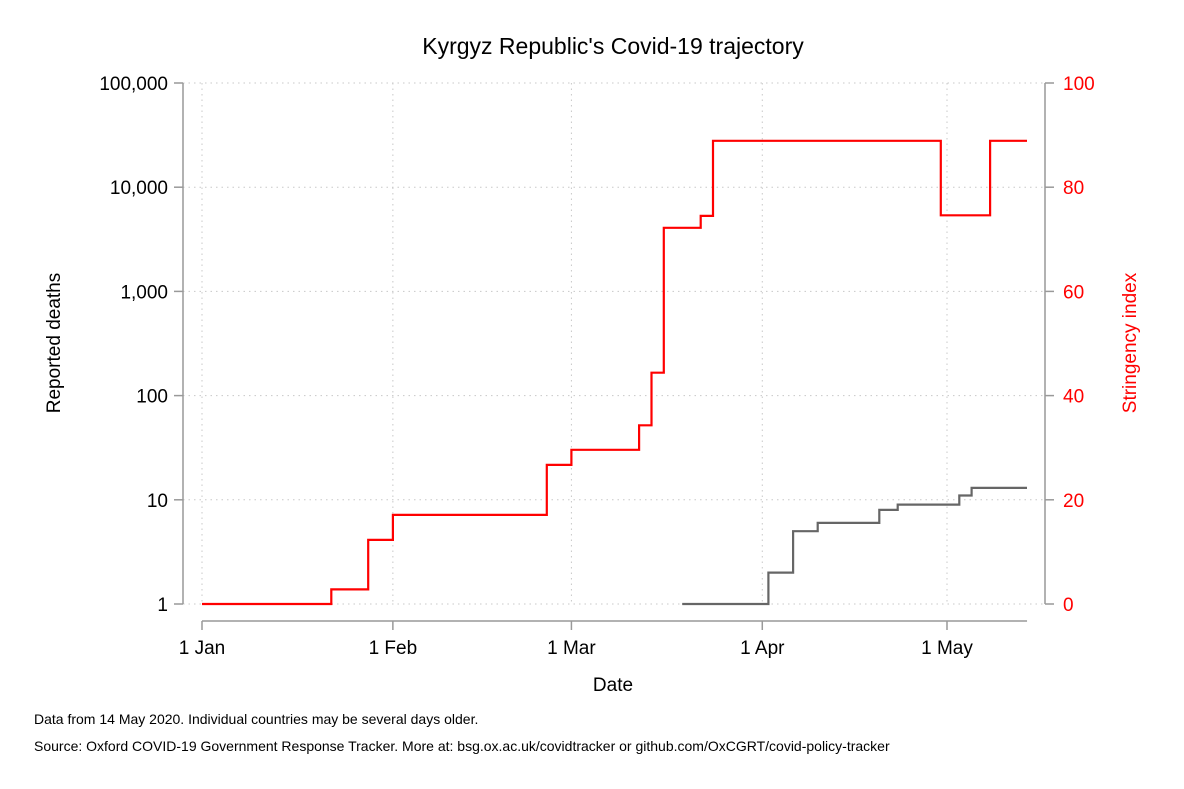  Describe the element at coordinates (157, 501) in the screenshot. I see `y-left-tick-label: 10` at that location.